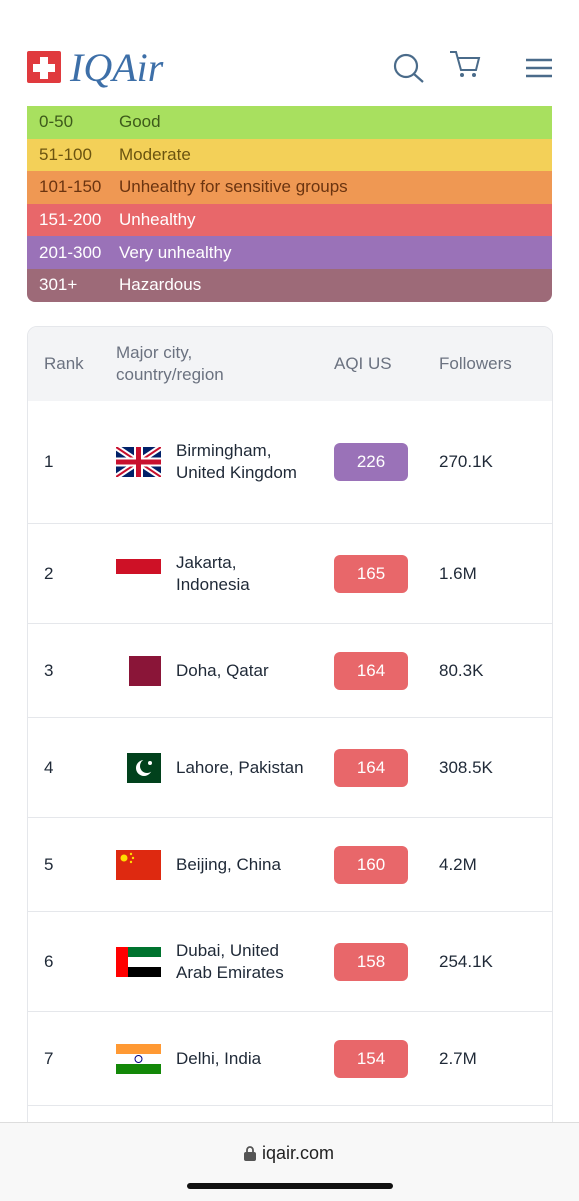  What do you see at coordinates (160, 285) in the screenshot?
I see `legend-label: Hazardous` at bounding box center [160, 285].